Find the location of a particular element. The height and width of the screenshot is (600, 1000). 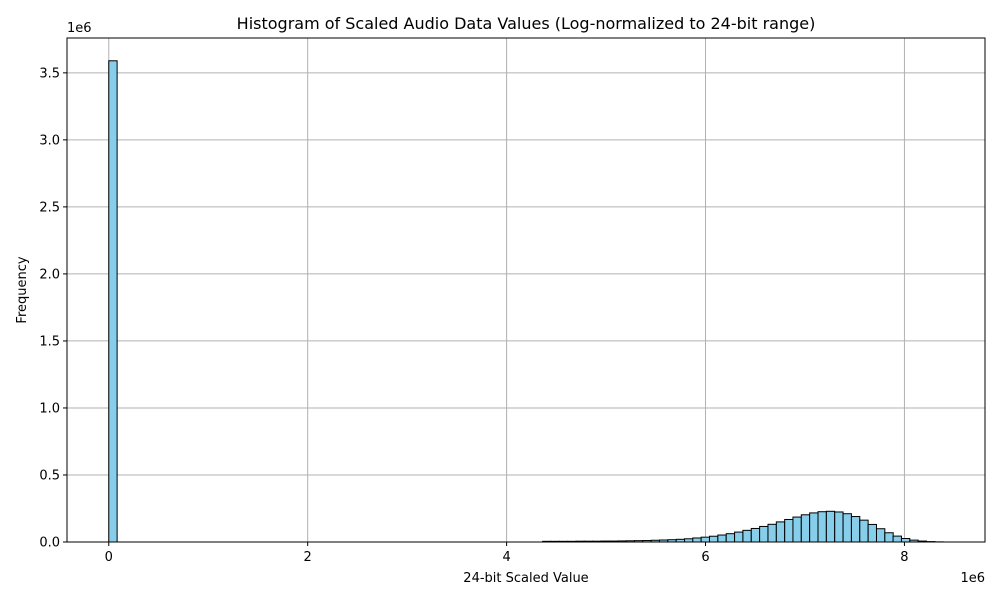

x-tick-label: 4 is located at coordinates (506, 557).